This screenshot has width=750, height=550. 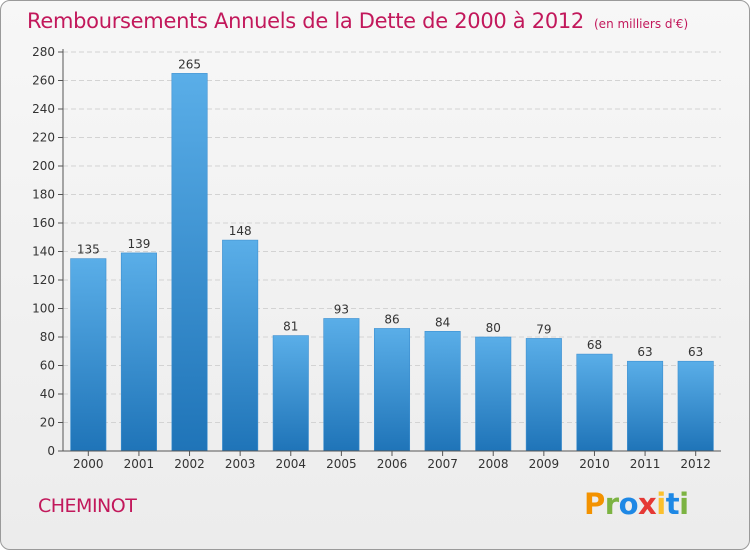 I want to click on x-tick-label: 2009, so click(x=544, y=464).